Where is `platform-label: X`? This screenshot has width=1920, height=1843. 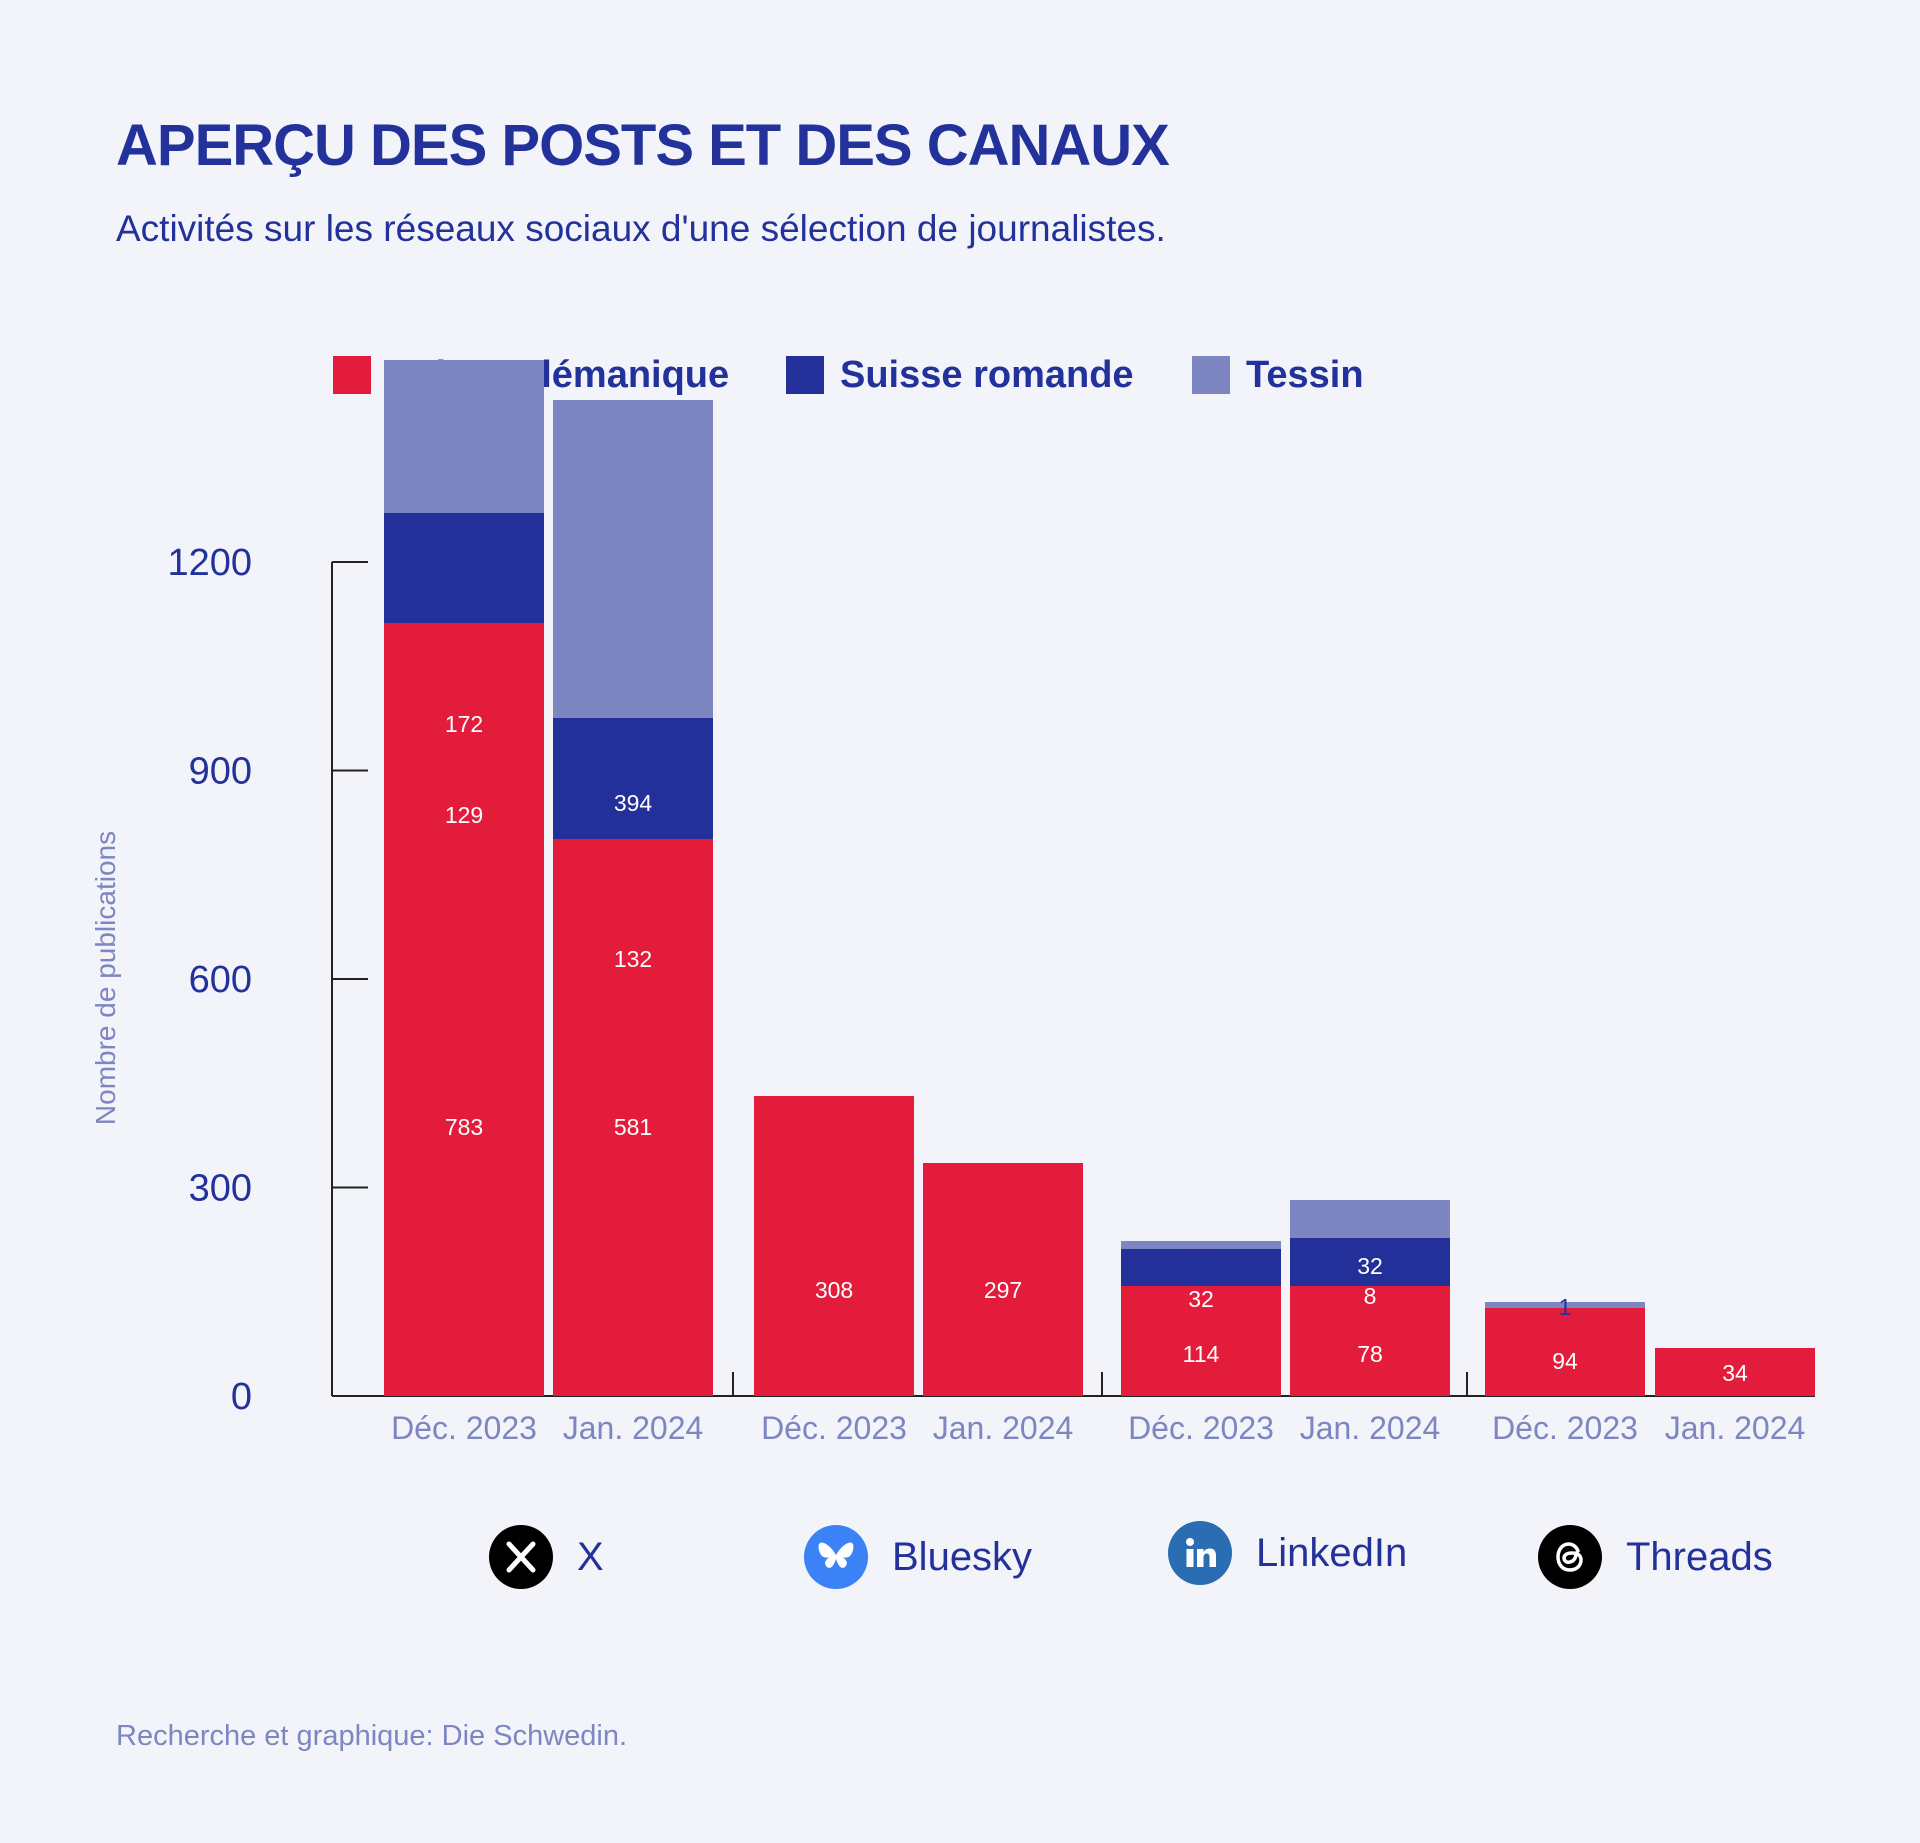
platform-label: X is located at coordinates (590, 1556).